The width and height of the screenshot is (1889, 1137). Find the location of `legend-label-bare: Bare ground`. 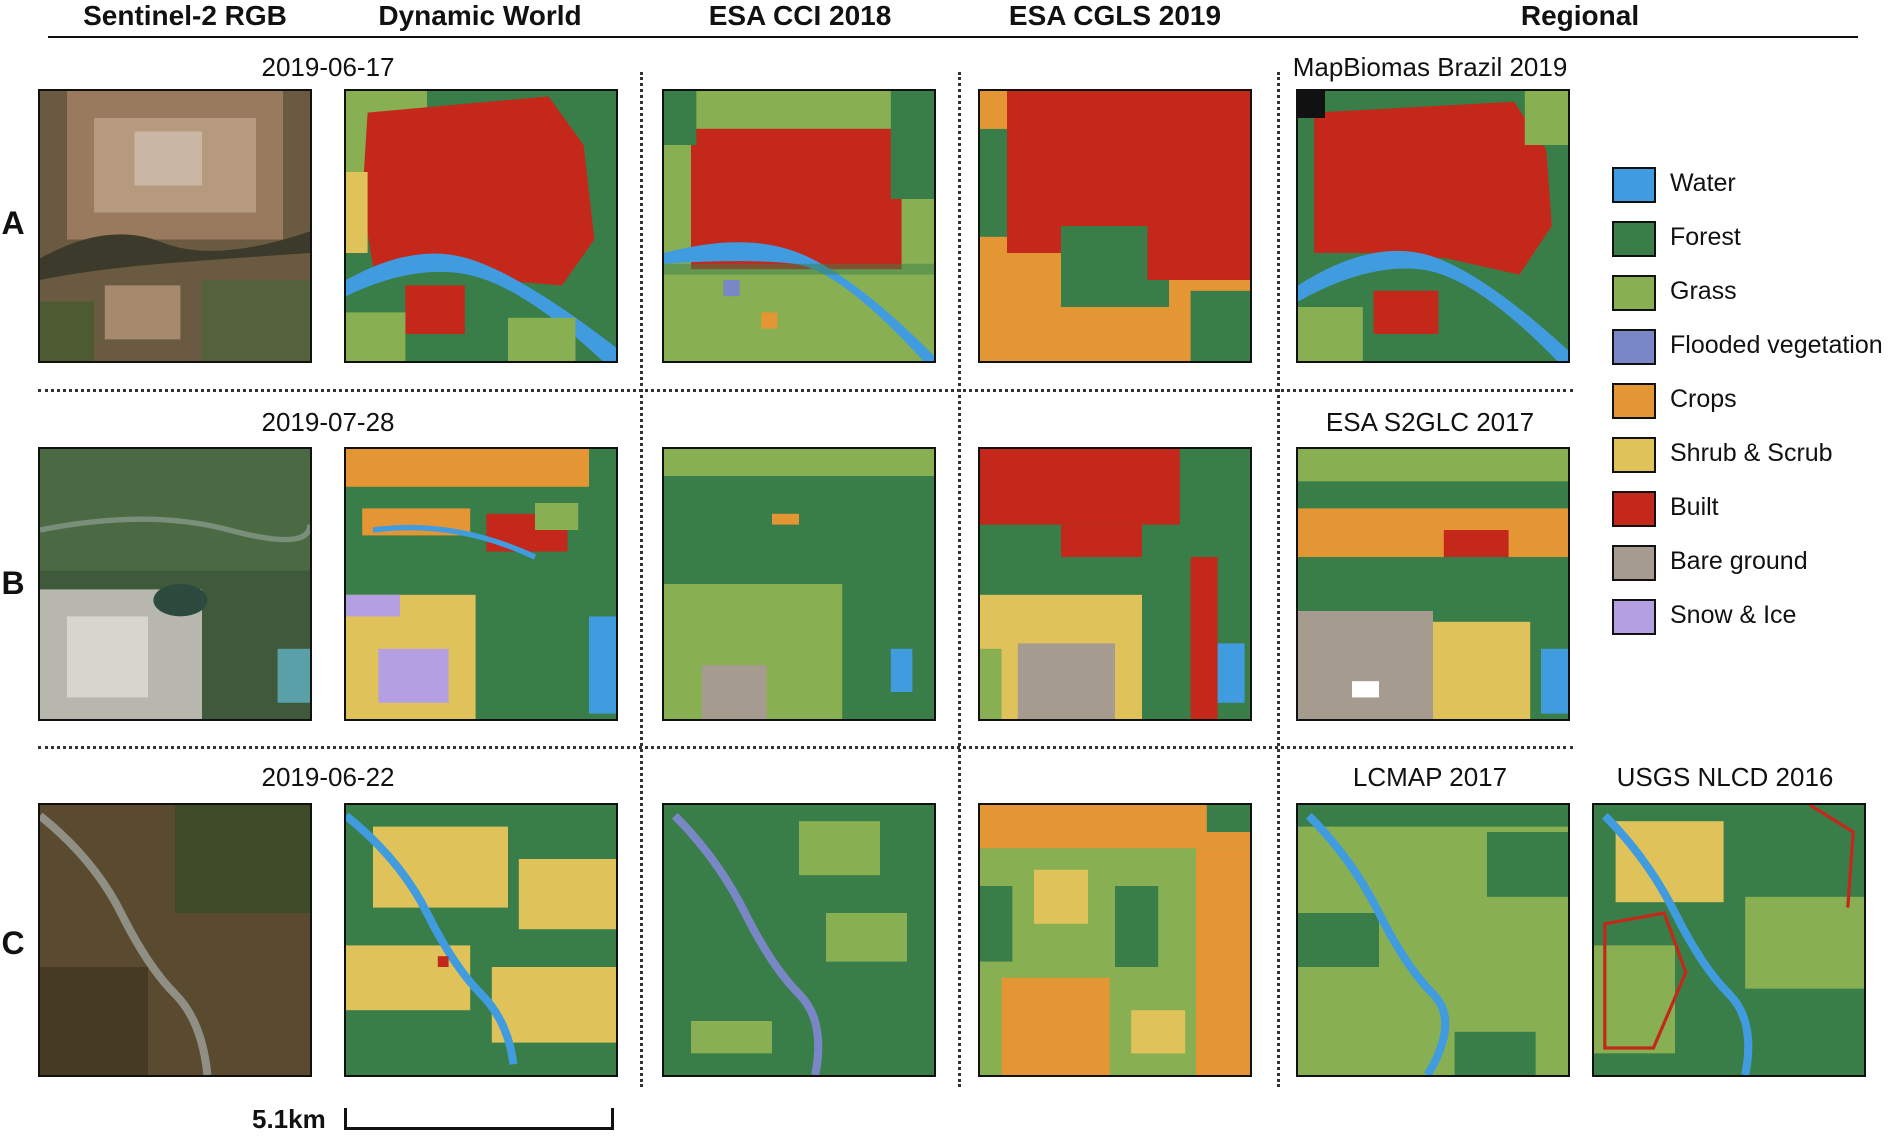

legend-label-bare: Bare ground is located at coordinates (1739, 561).